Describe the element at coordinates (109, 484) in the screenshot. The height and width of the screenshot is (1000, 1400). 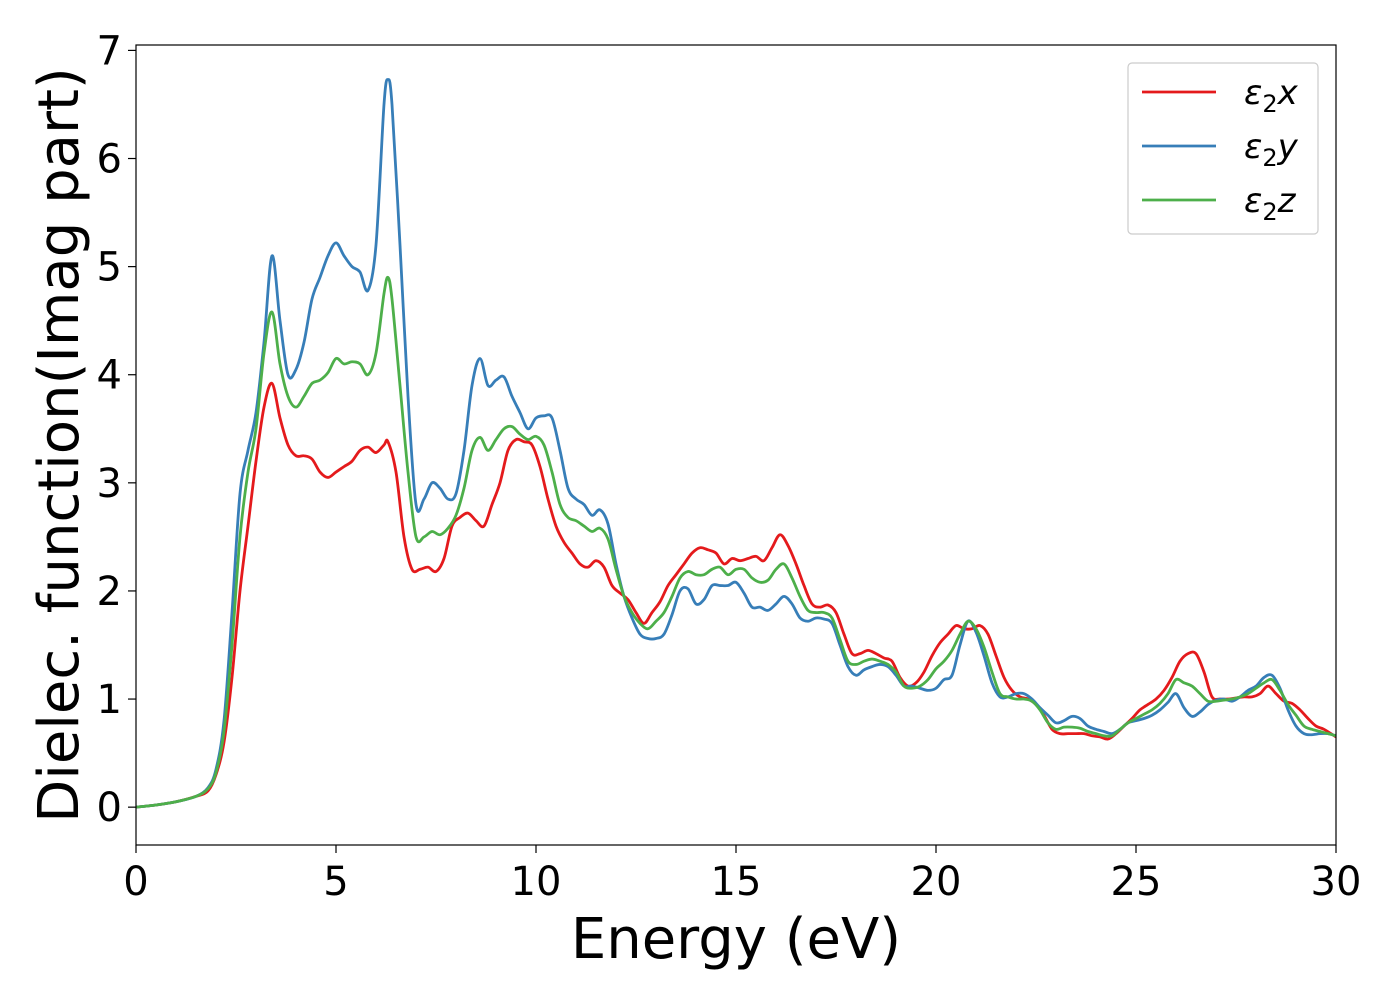
I see `y-tick-label: 3` at that location.